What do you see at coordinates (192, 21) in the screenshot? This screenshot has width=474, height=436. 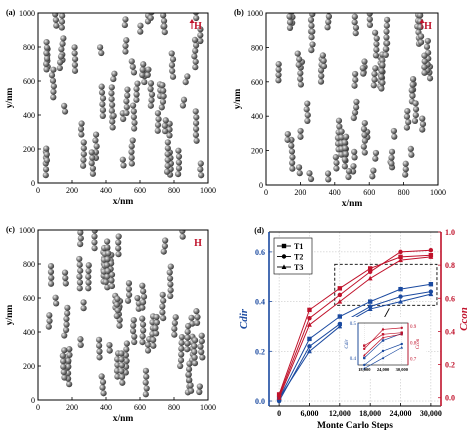 I see `field-arrow-head-icon` at bounding box center [192, 21].